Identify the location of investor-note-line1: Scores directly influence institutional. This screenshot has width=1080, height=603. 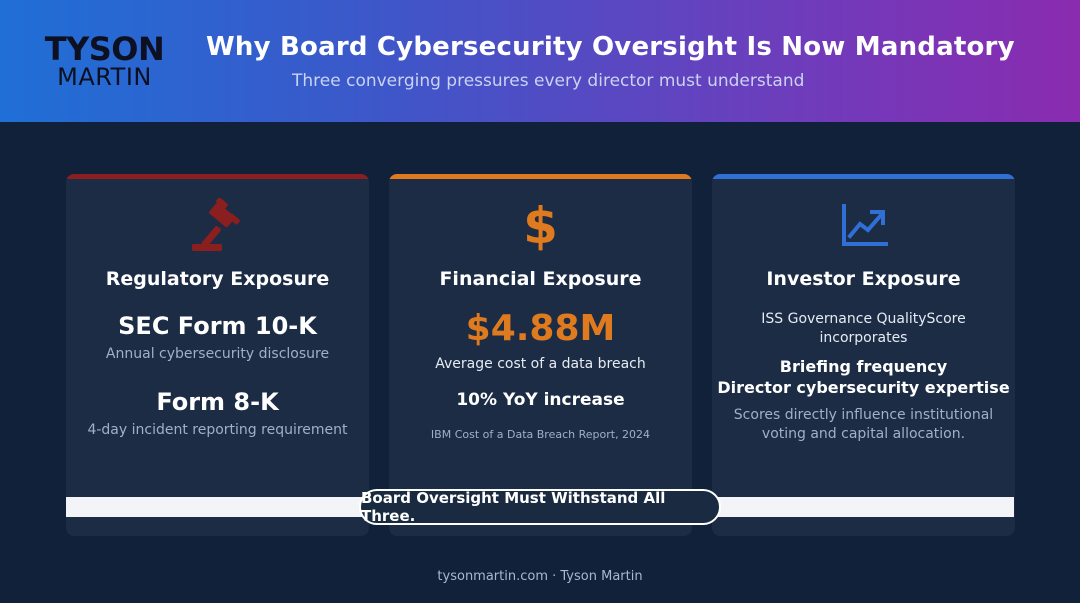
(863, 415).